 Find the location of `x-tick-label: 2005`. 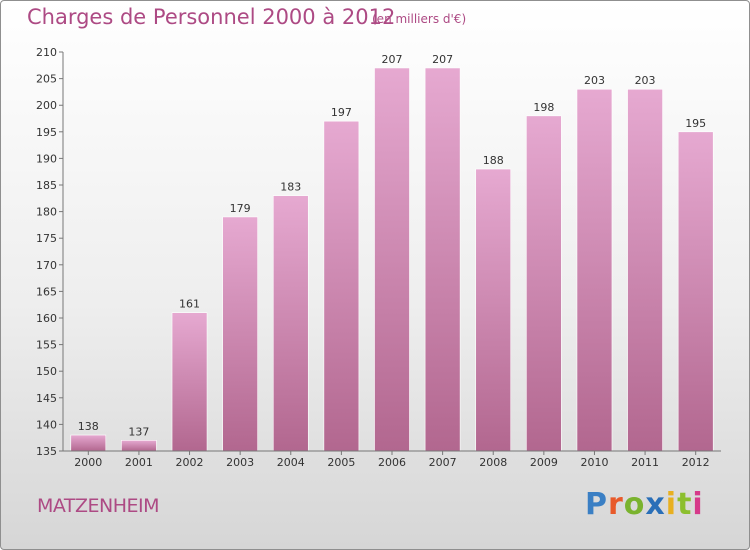

x-tick-label: 2005 is located at coordinates (341, 462).